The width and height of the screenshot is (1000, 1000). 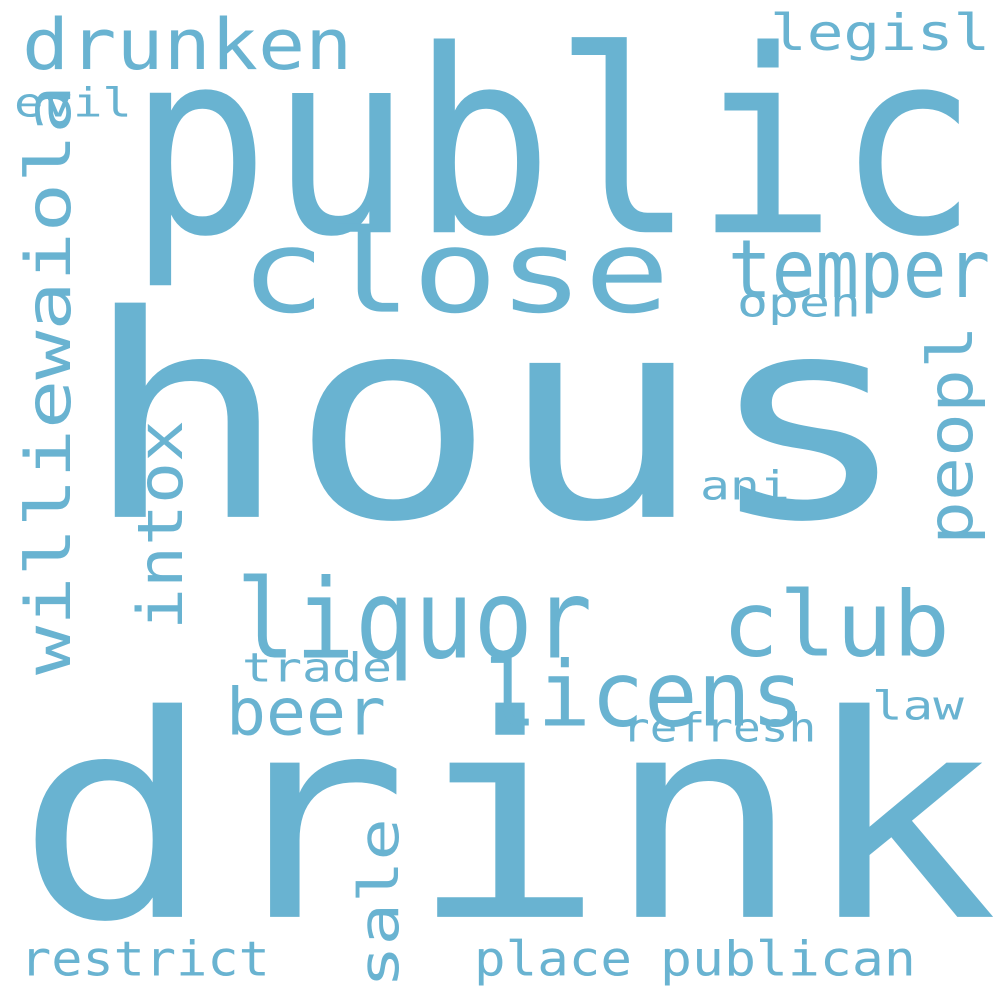 I want to click on word-refresh: refresh, so click(x=719, y=728).